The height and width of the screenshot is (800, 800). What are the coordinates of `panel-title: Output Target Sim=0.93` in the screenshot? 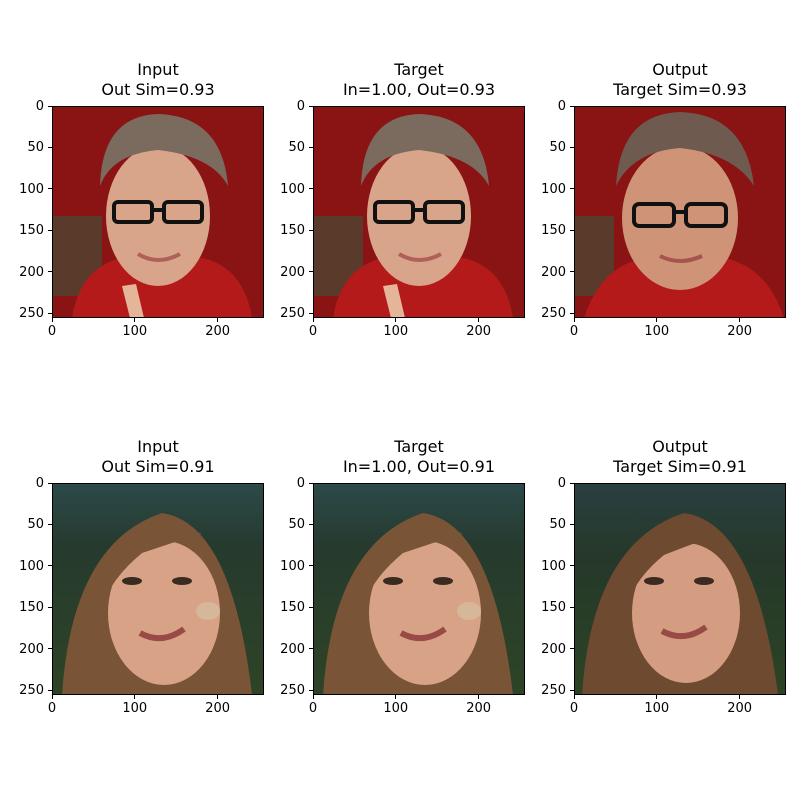 It's located at (667, 80).